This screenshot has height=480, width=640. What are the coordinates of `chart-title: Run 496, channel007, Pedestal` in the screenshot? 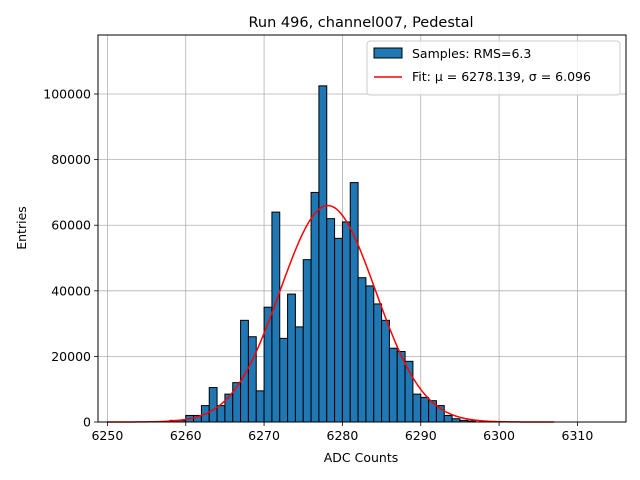 It's located at (360, 23).